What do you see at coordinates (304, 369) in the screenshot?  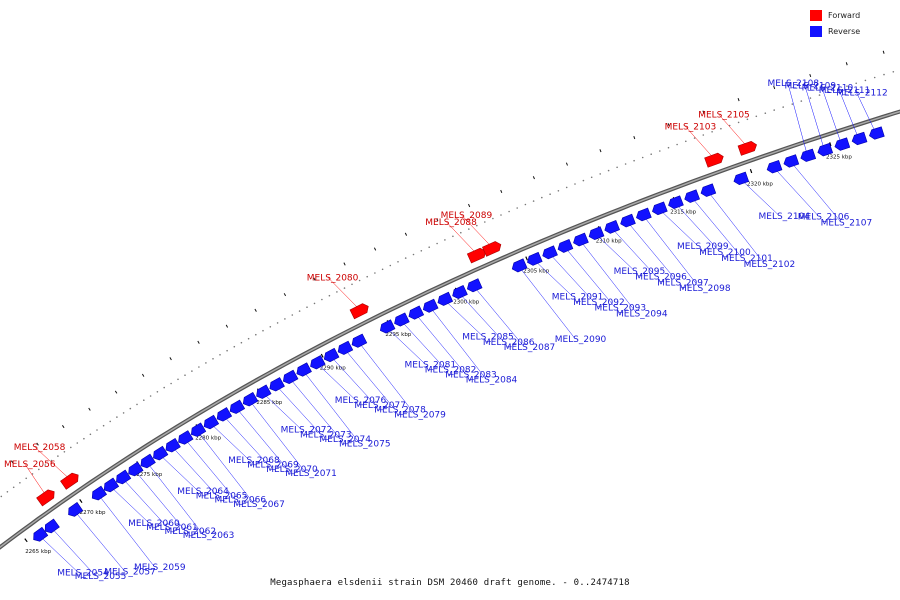 I see `gene-mels_2075` at bounding box center [304, 369].